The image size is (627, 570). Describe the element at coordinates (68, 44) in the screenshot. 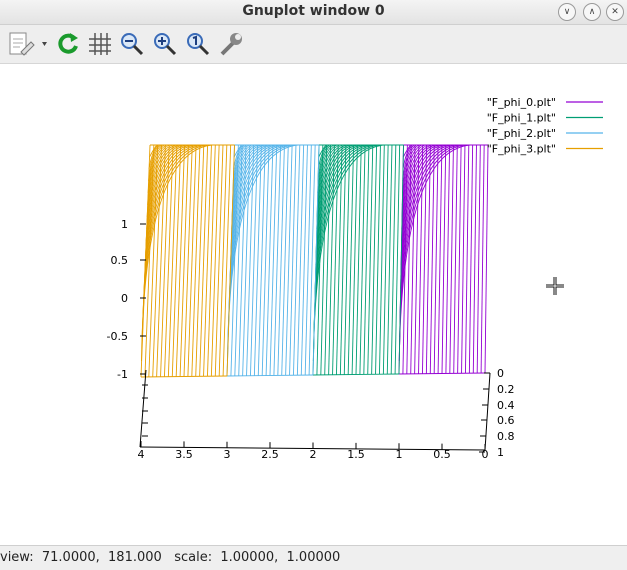

I see `replot-icon` at that location.